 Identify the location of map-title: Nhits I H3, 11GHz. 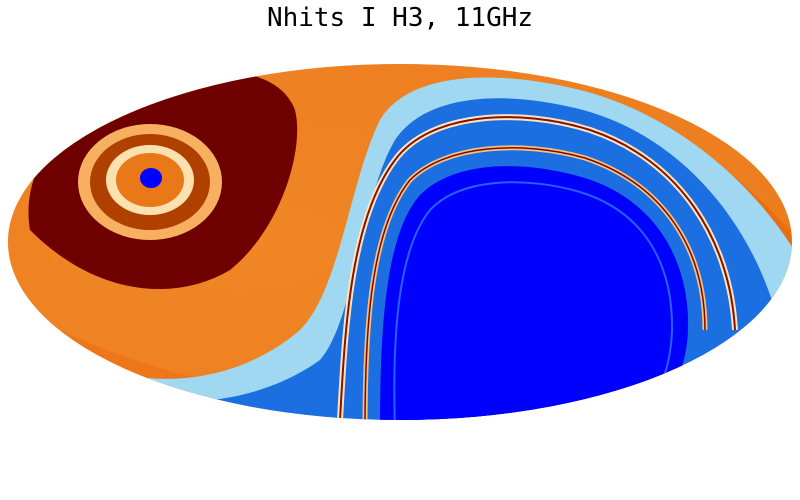
(400, 18).